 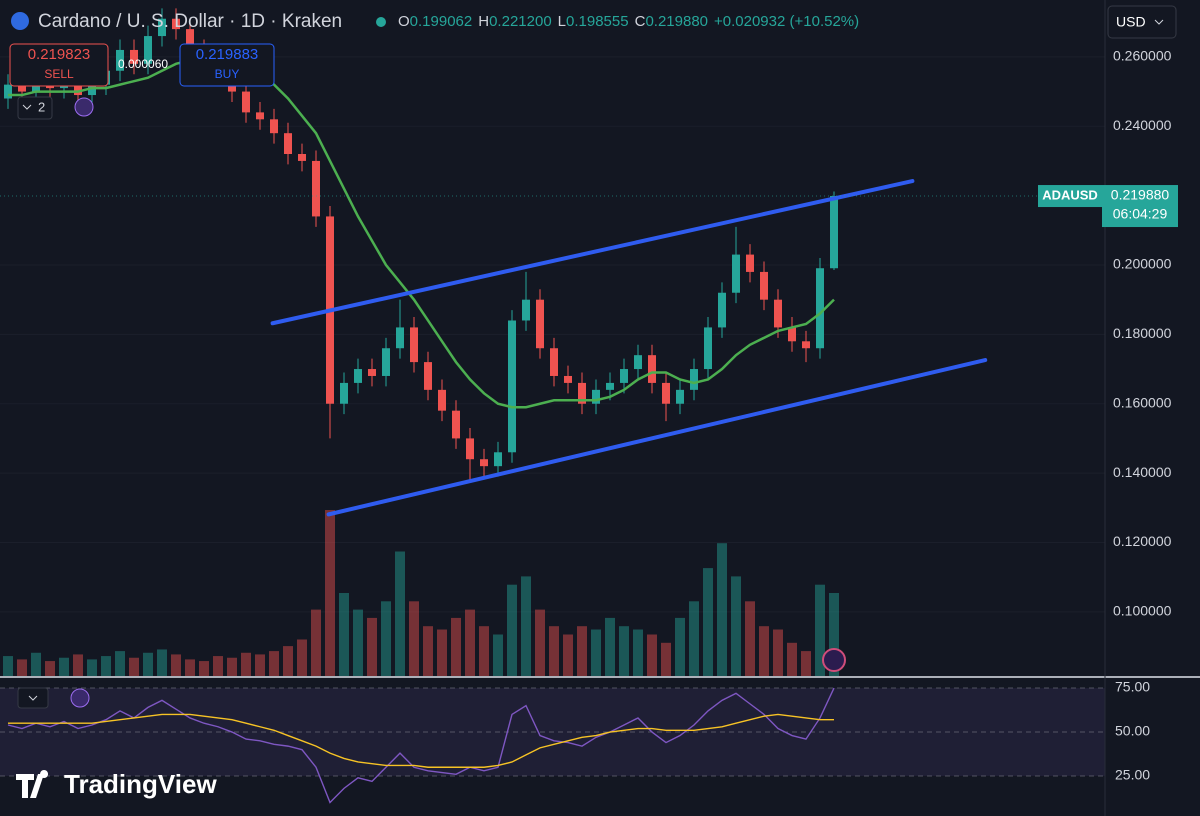 I want to click on market-status, so click(x=381, y=22).